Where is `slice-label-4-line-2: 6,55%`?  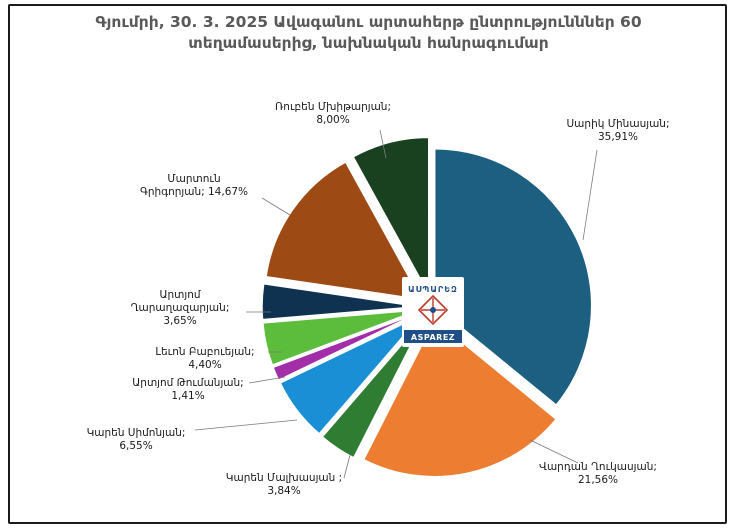
slice-label-4-line-2: 6,55% is located at coordinates (135, 446).